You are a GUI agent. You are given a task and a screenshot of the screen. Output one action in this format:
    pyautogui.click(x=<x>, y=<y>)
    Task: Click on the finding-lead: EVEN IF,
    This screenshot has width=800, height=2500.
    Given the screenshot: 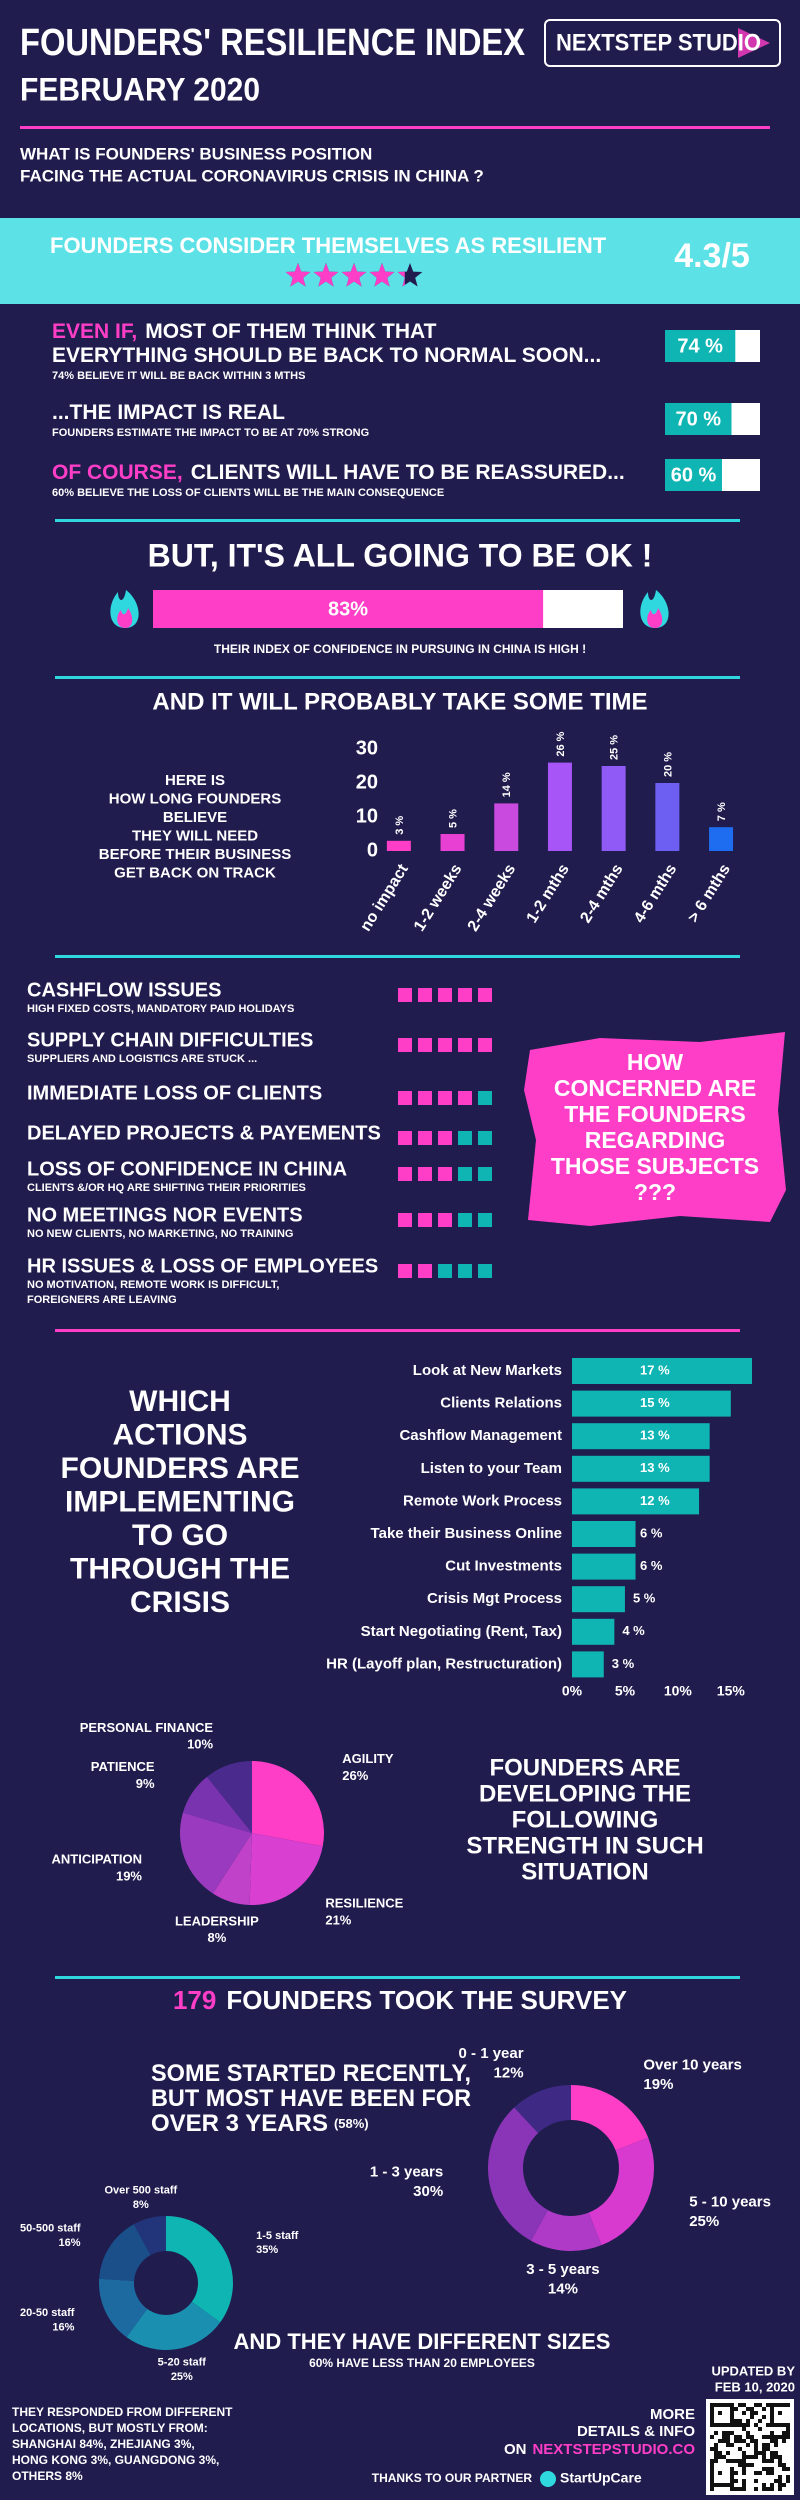 What is the action you would take?
    pyautogui.click(x=94, y=331)
    